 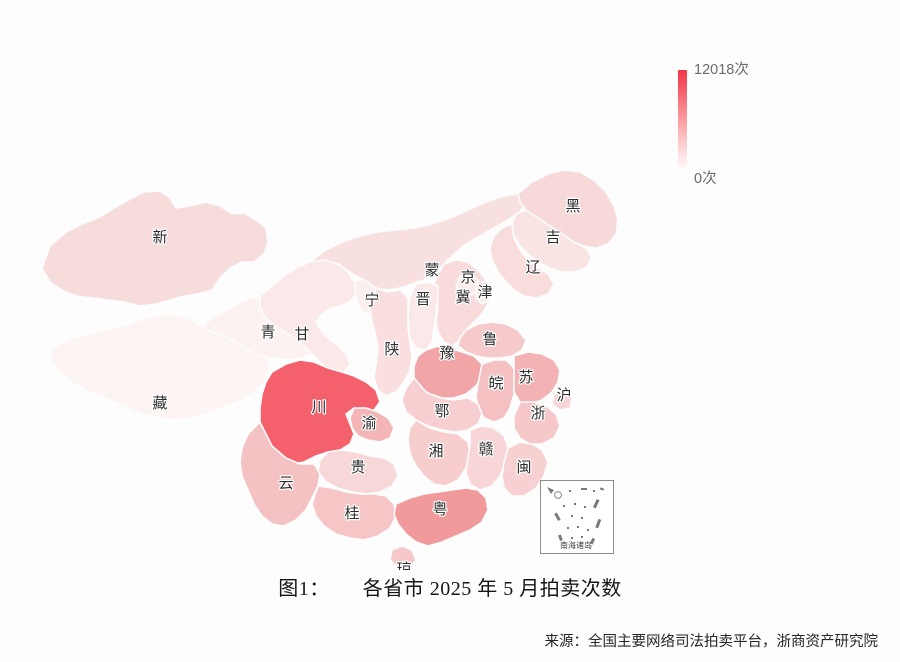 I want to click on label-贵: 贵, so click(x=357, y=467).